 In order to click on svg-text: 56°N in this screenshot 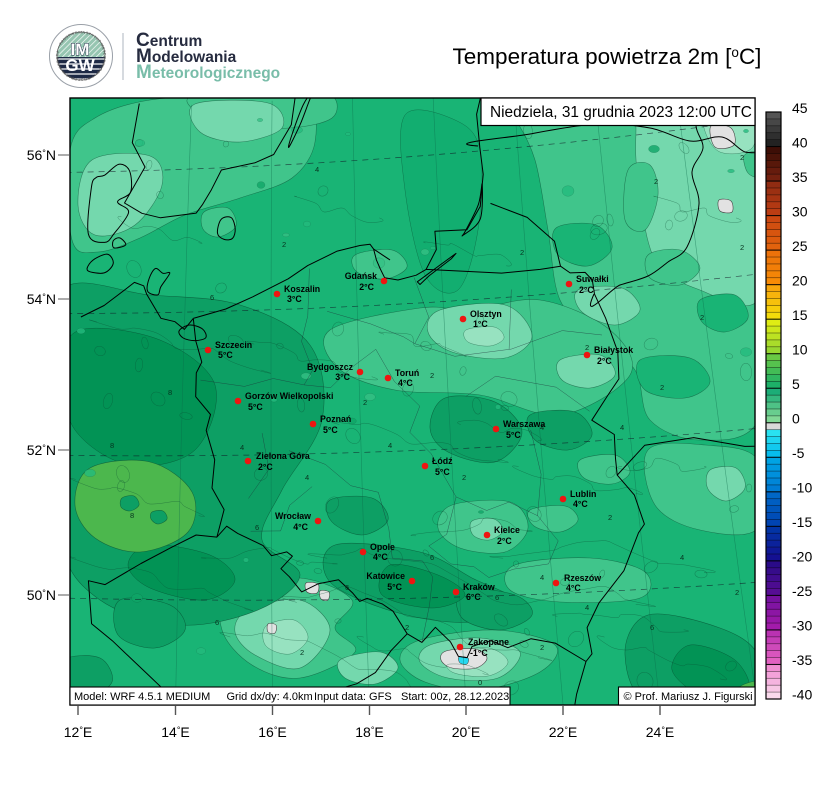, I will do `click(41, 155)`.